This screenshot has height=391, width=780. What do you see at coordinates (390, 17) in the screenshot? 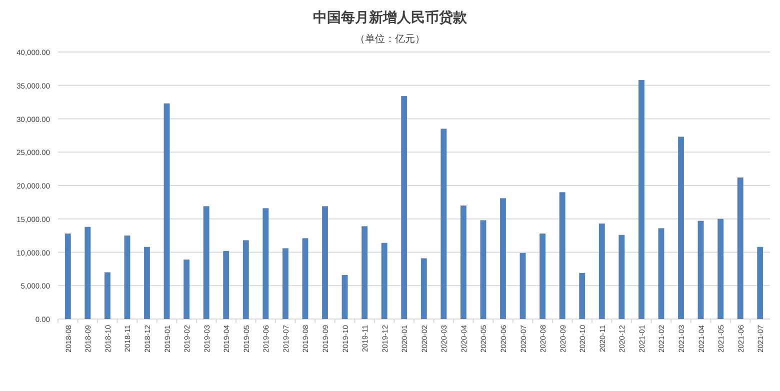
I see `chart-title: 中国每月新增人民币贷款` at bounding box center [390, 17].